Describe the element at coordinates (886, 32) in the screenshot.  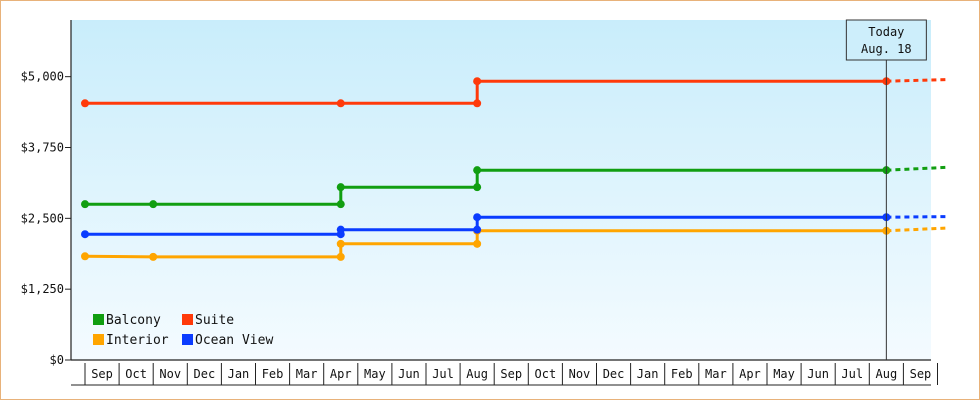
I see `today-label: Today` at that location.